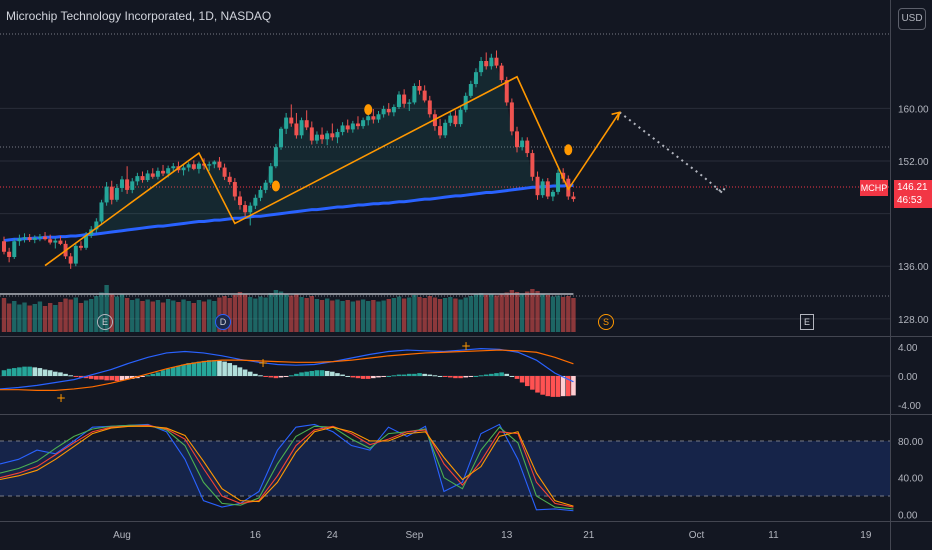 The width and height of the screenshot is (932, 550). What do you see at coordinates (670, 152) in the screenshot?
I see `projection-dotted` at bounding box center [670, 152].